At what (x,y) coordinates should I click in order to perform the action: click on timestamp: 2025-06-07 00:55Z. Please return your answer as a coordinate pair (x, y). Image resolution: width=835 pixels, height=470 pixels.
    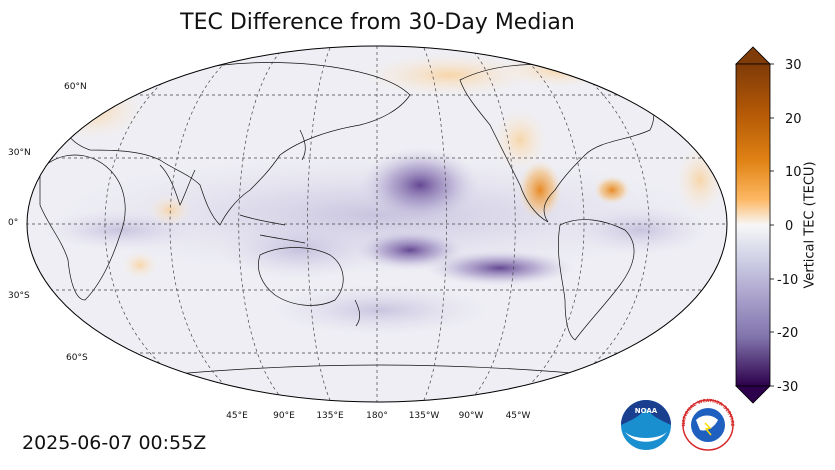
    Looking at the image, I should click on (114, 443).